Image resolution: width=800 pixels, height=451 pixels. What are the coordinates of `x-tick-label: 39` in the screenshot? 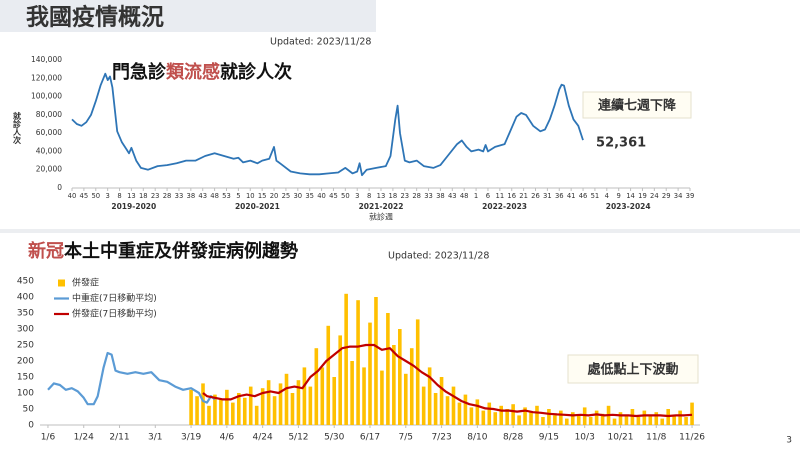 It's located at (690, 196).